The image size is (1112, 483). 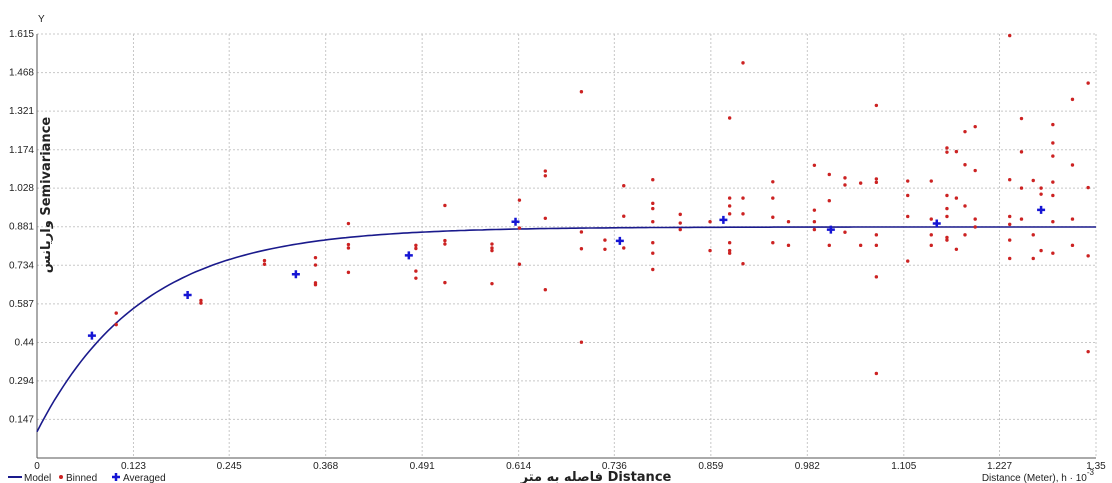 What do you see at coordinates (37, 478) in the screenshot?
I see `legend-model-label: Model` at bounding box center [37, 478].